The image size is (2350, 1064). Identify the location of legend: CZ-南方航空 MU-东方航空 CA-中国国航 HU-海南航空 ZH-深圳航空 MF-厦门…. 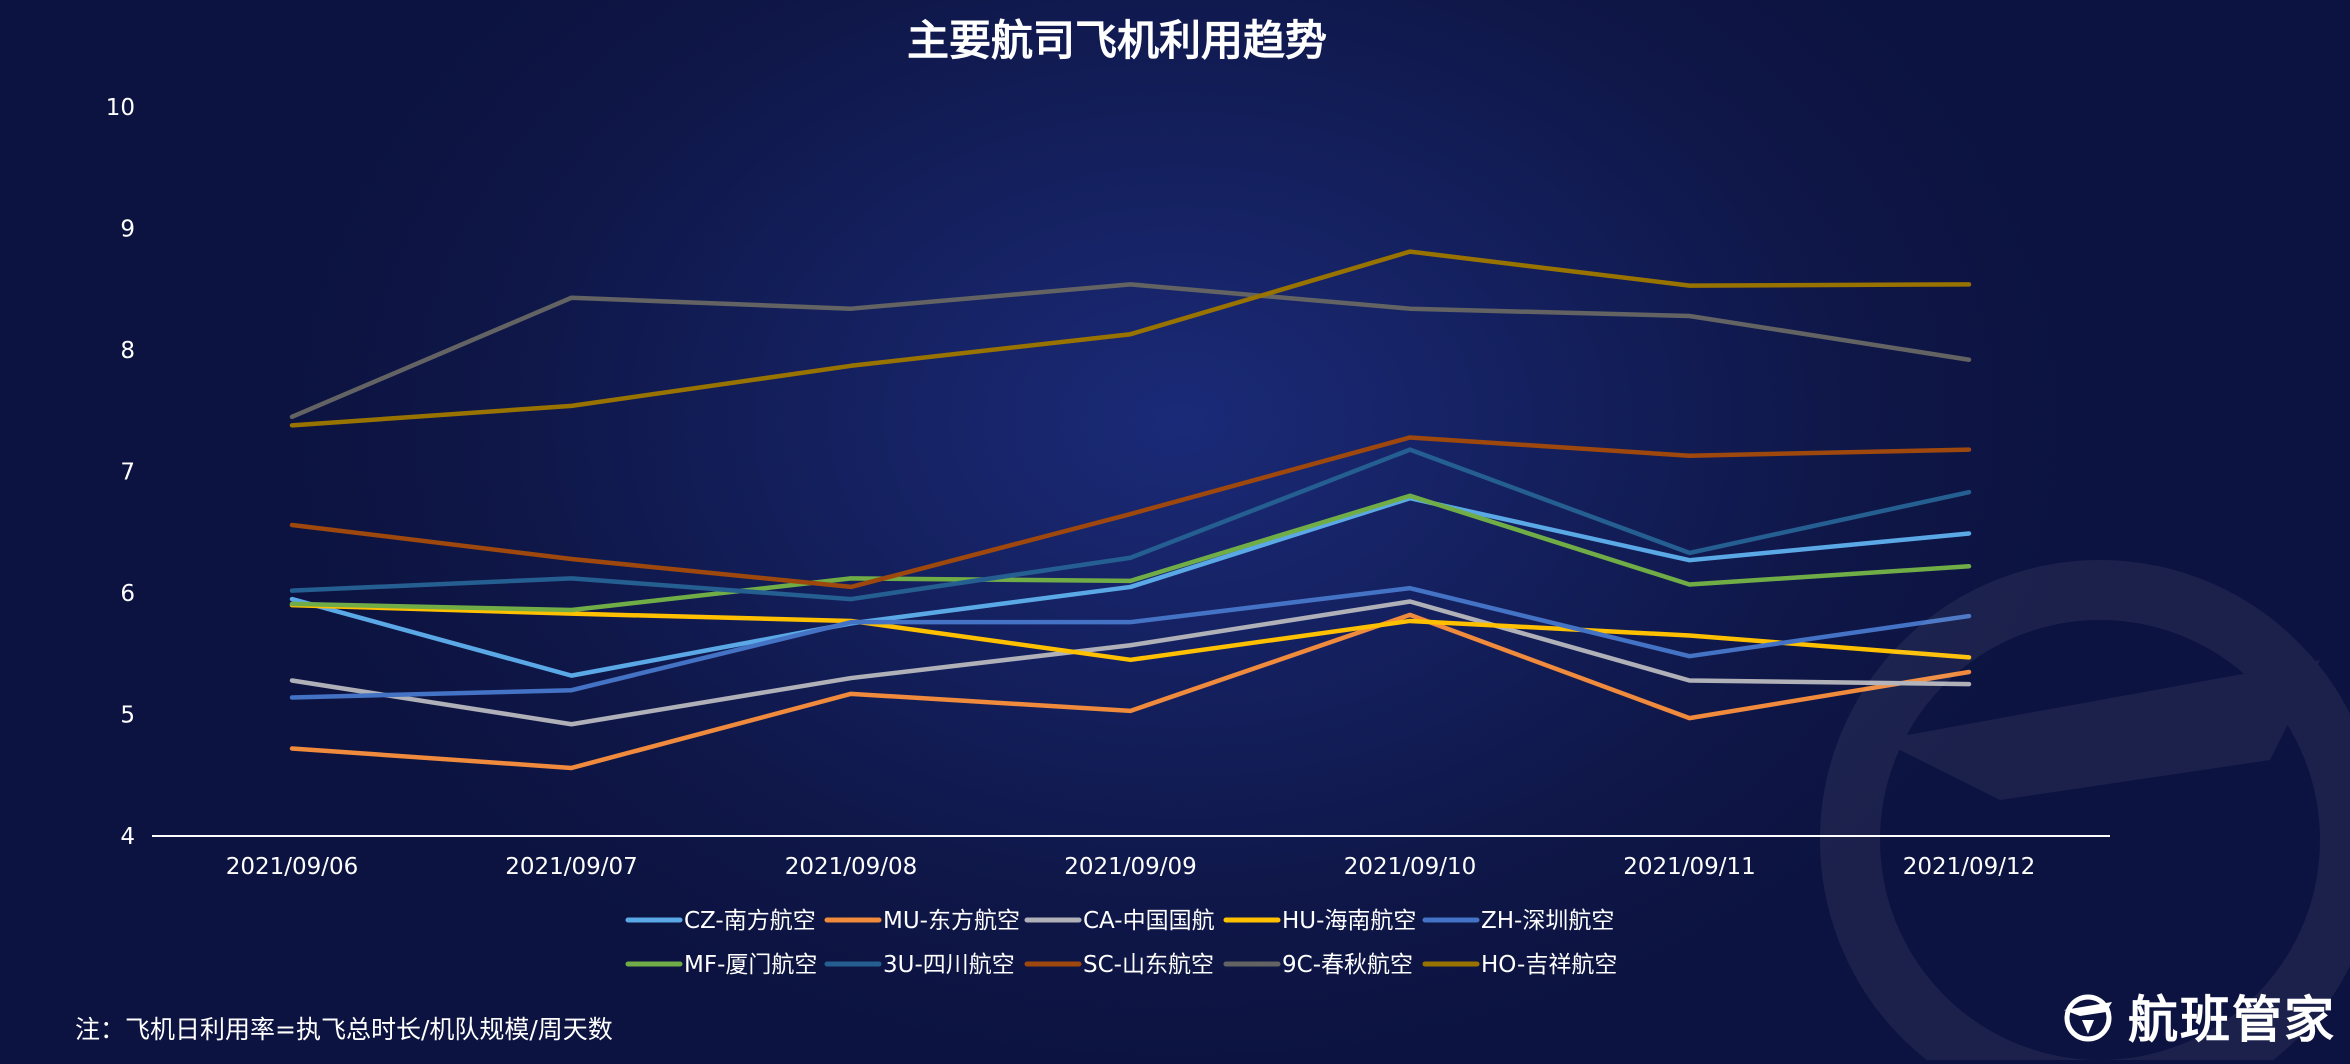
(1121, 943).